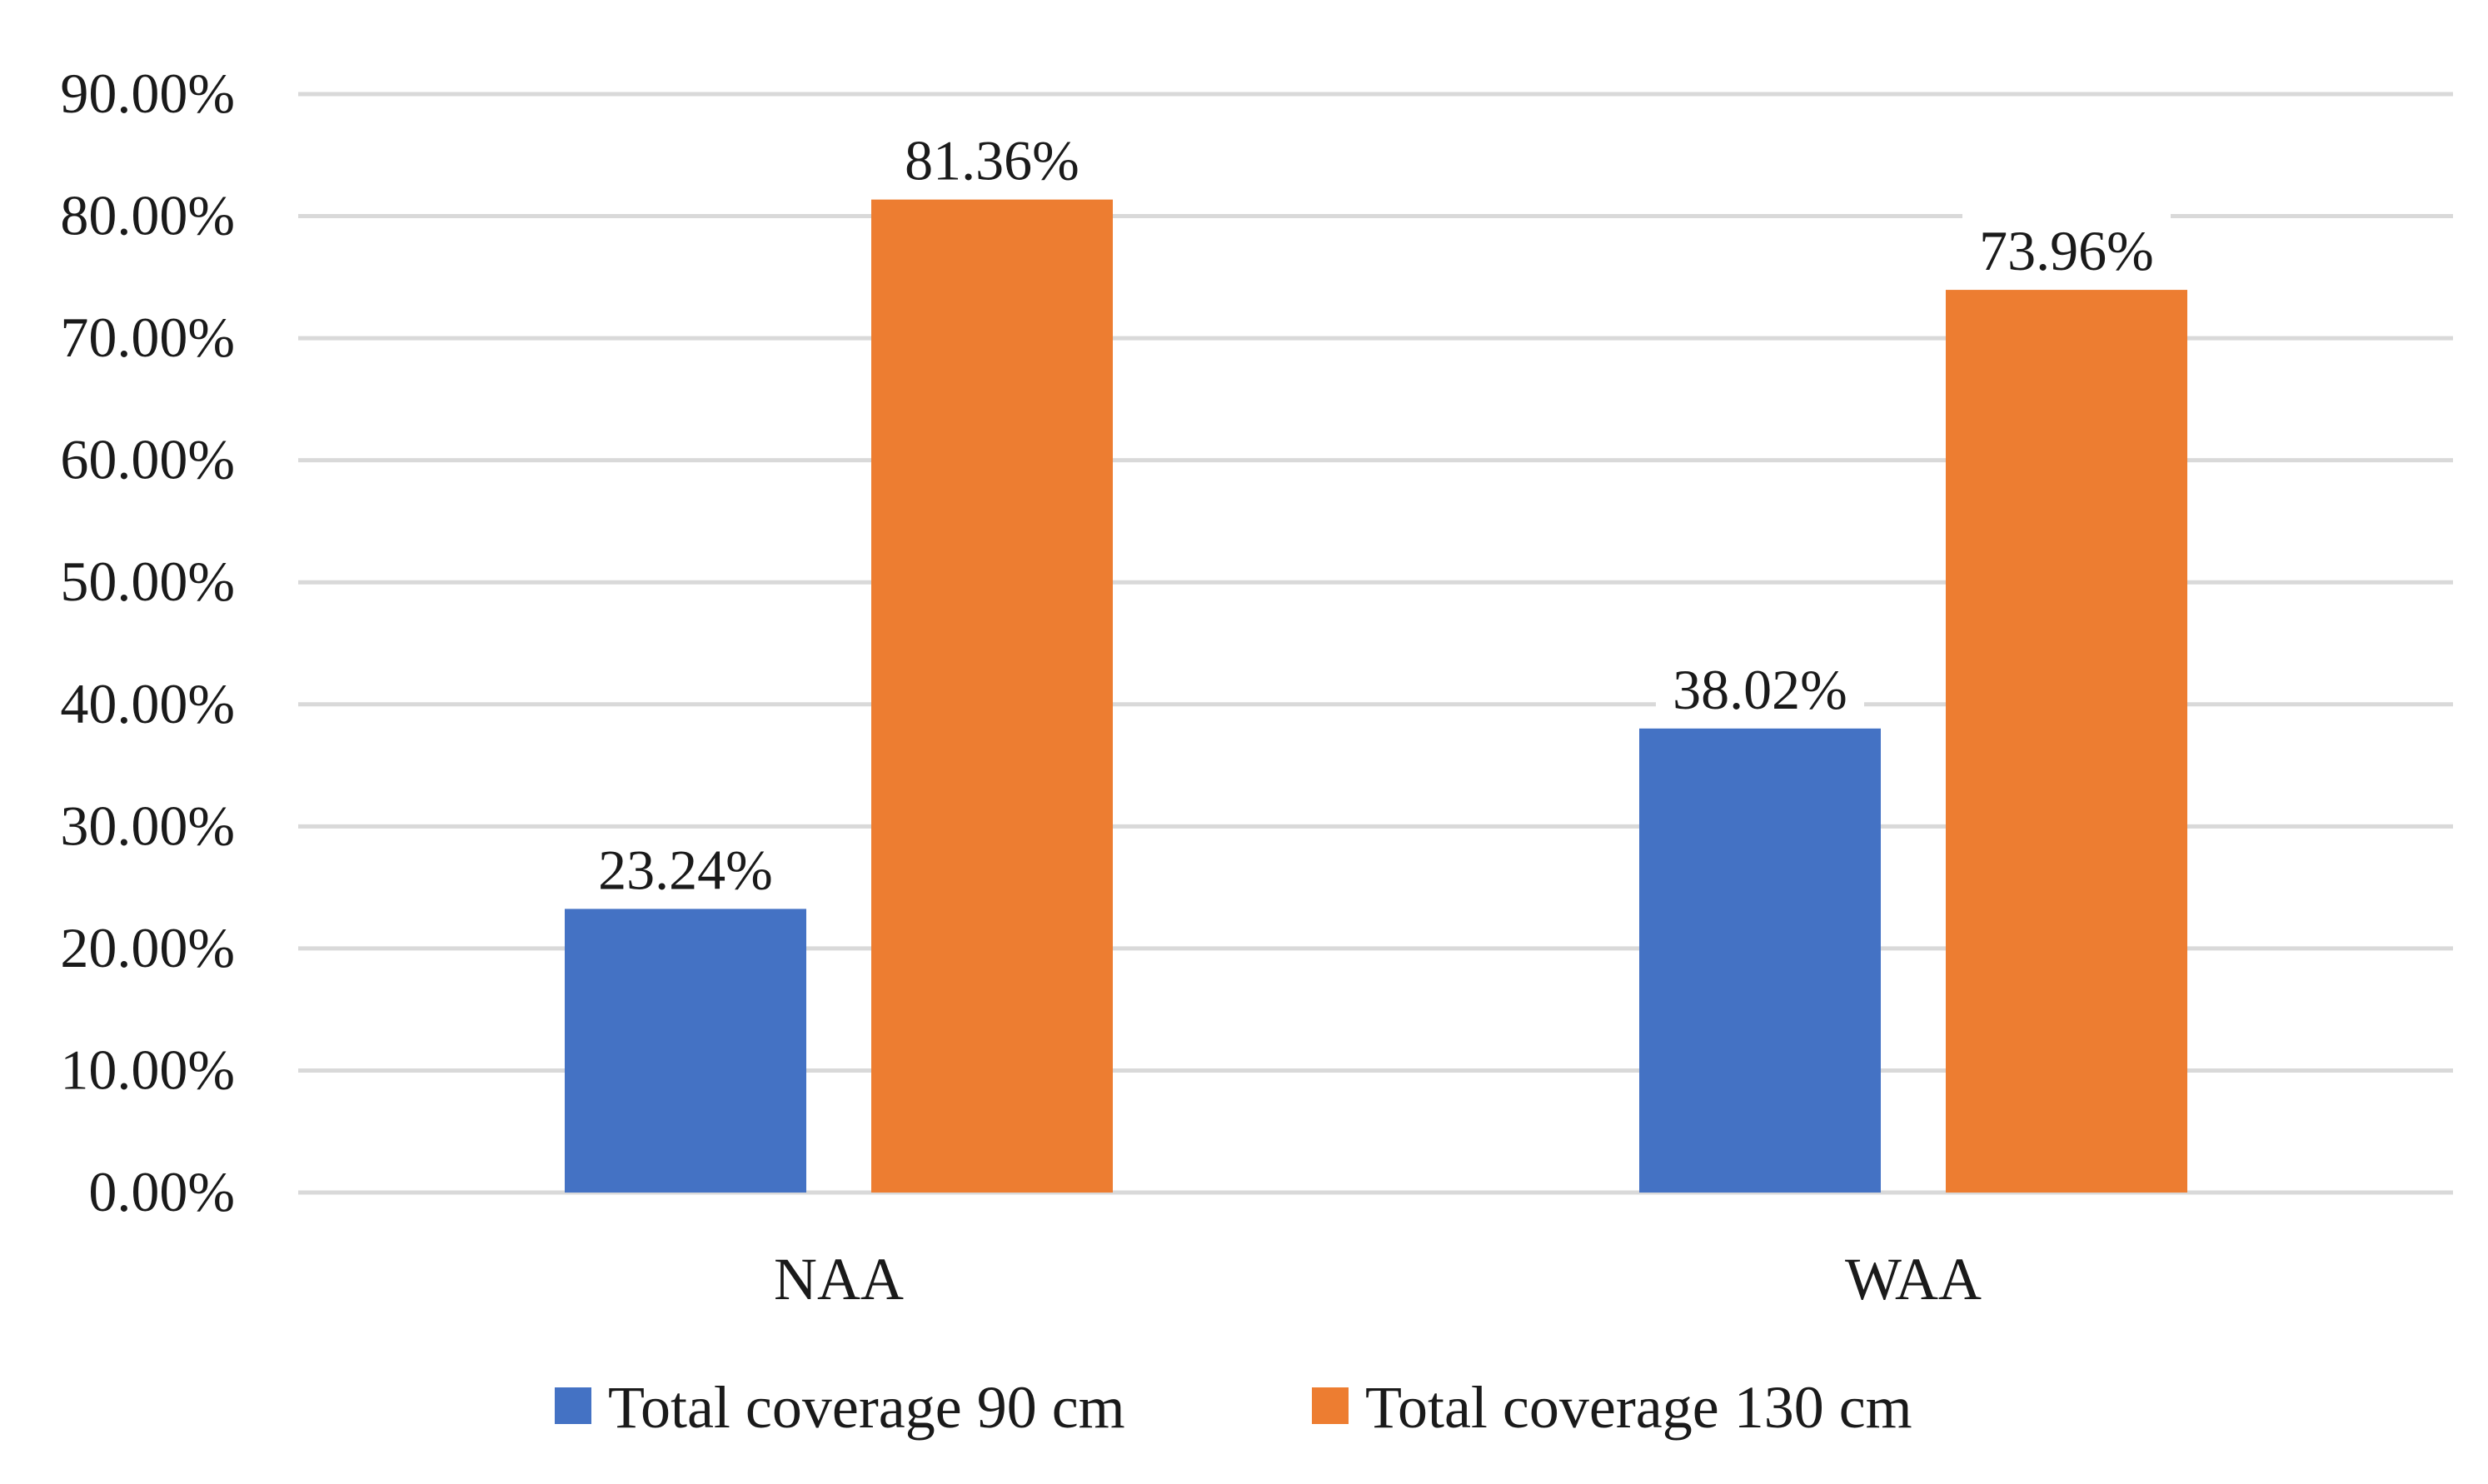  Describe the element at coordinates (839, 1279) in the screenshot. I see `x-category-label: NAA` at that location.